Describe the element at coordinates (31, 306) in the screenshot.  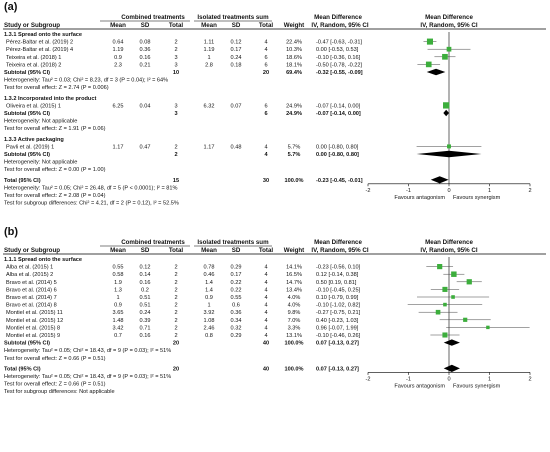
I see `study-name: Bravo et al. (2014) 8` at that location.